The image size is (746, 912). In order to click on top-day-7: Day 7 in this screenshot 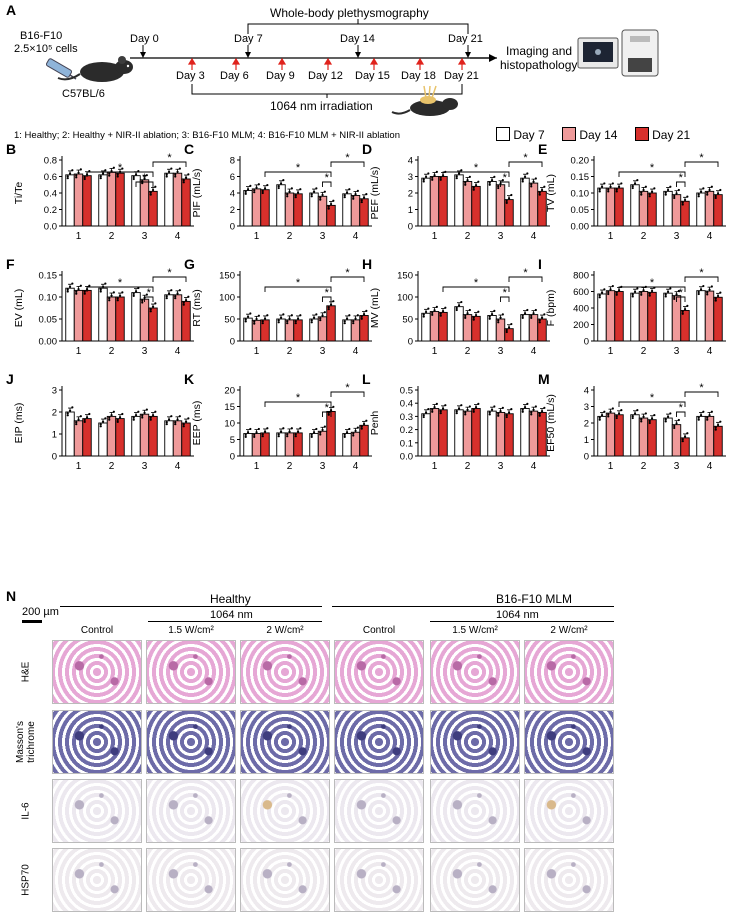, I will do `click(248, 39)`.